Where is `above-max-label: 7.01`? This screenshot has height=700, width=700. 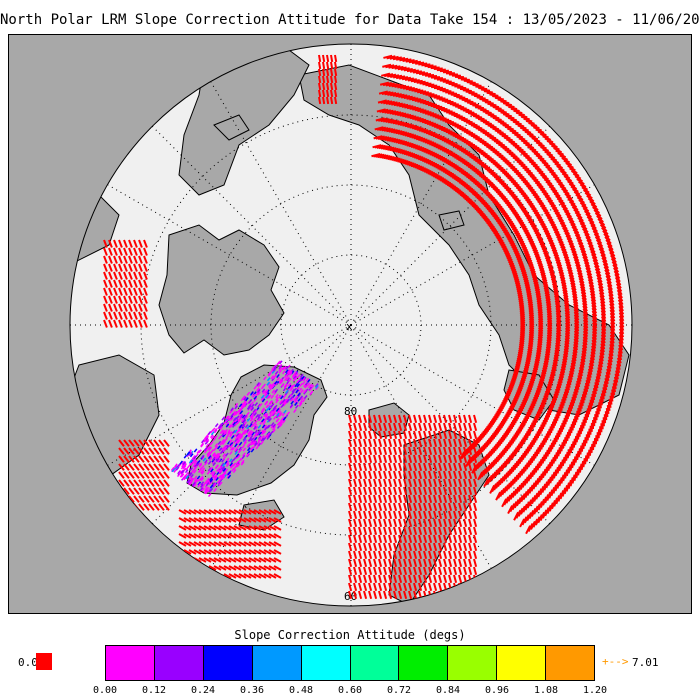 above-max-label: 7.01 is located at coordinates (645, 662).